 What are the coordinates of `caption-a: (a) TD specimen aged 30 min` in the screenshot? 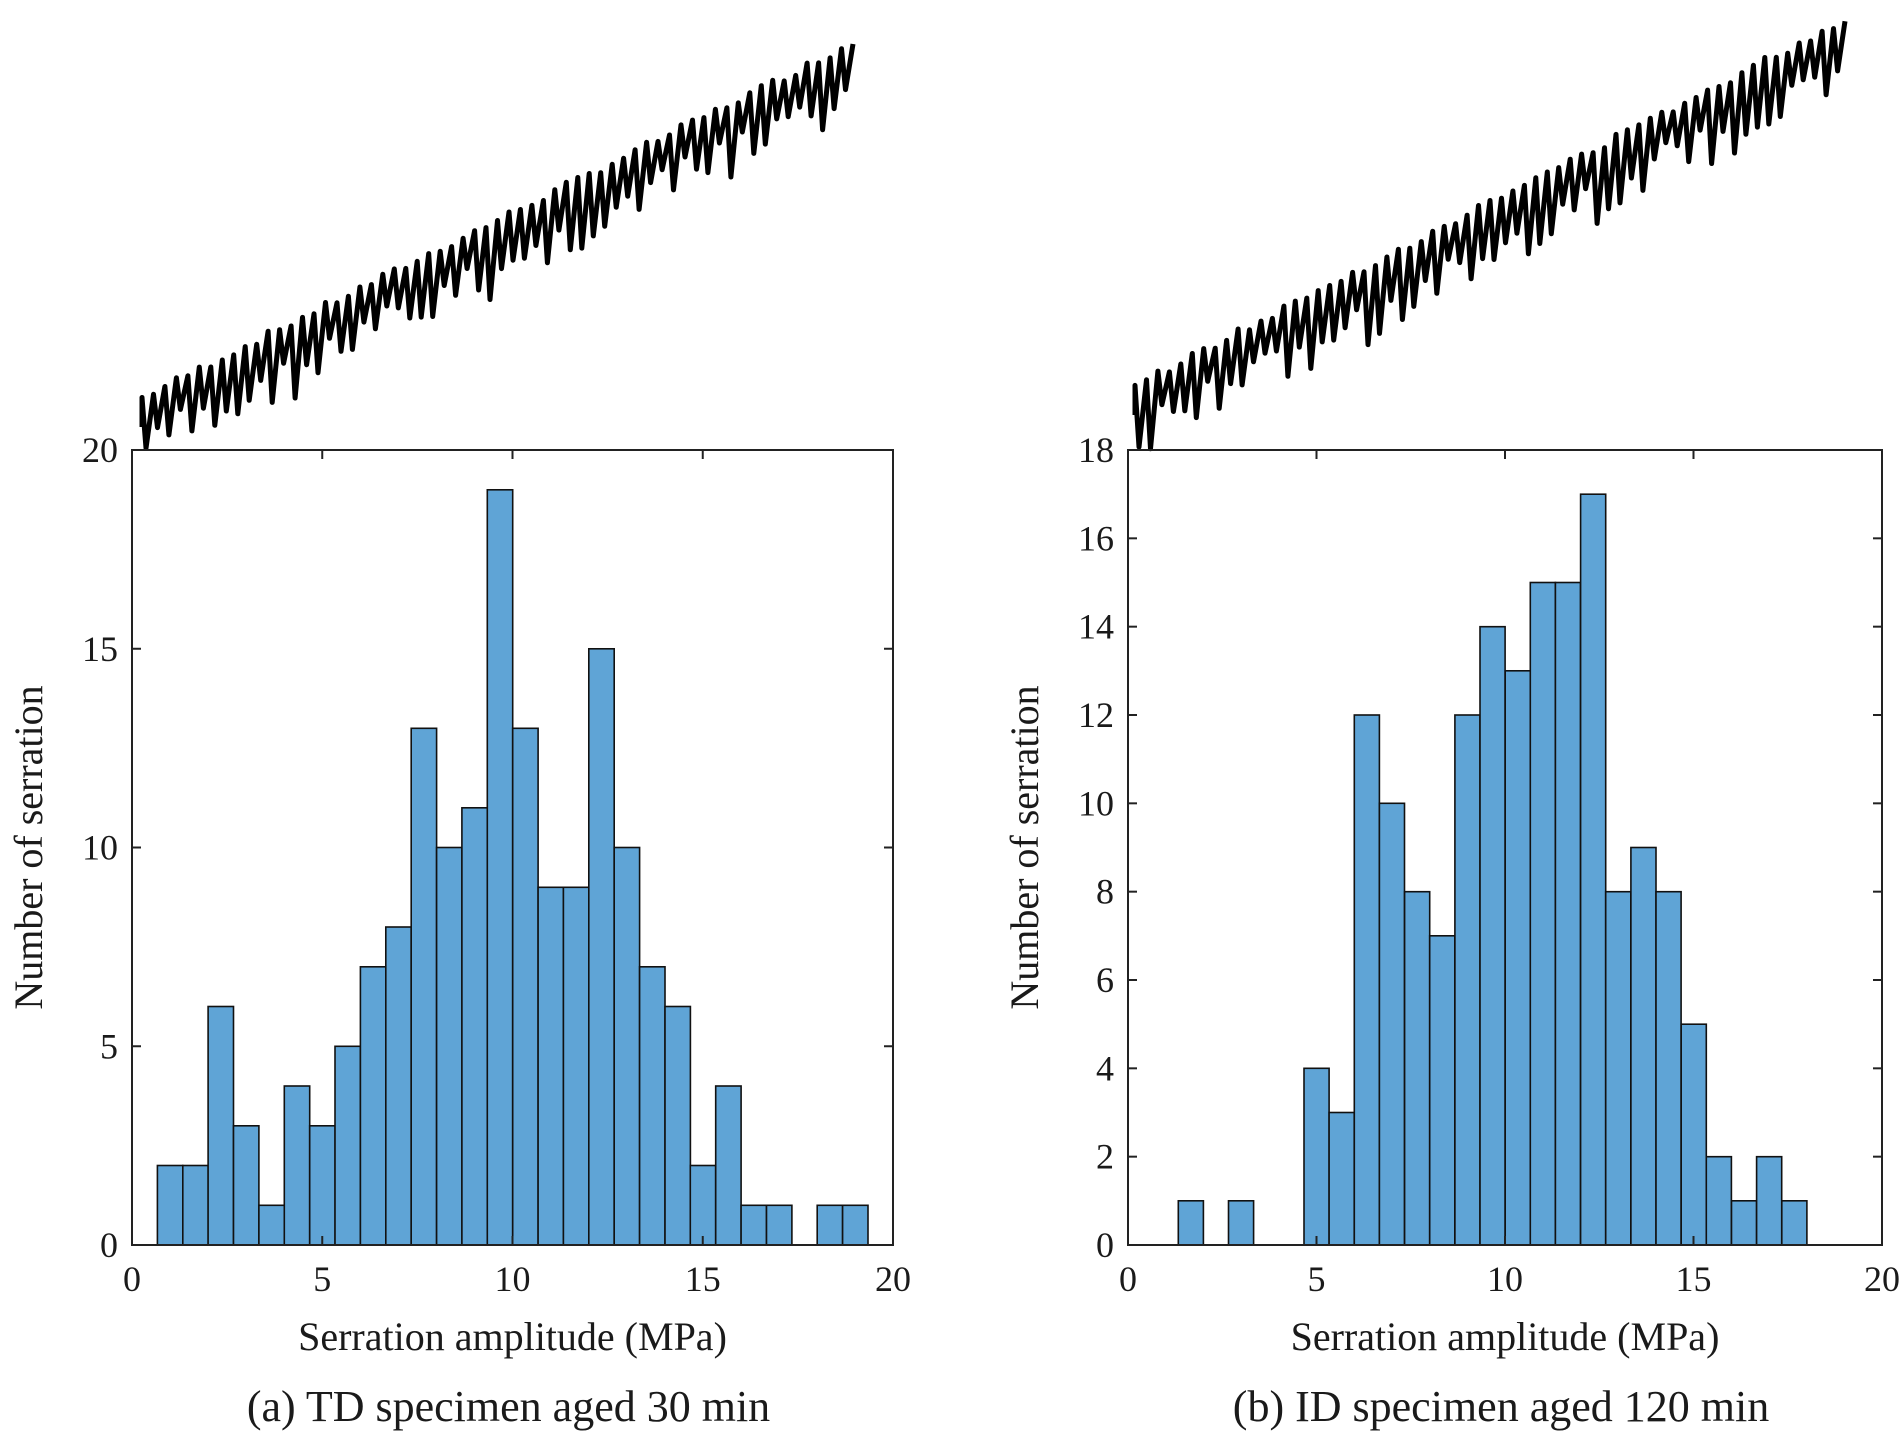 It's located at (508, 1406).